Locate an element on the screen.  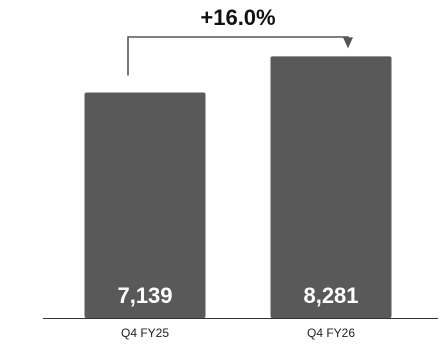
value-labels-group: 7,139 8,281 is located at coordinates (237, 295).